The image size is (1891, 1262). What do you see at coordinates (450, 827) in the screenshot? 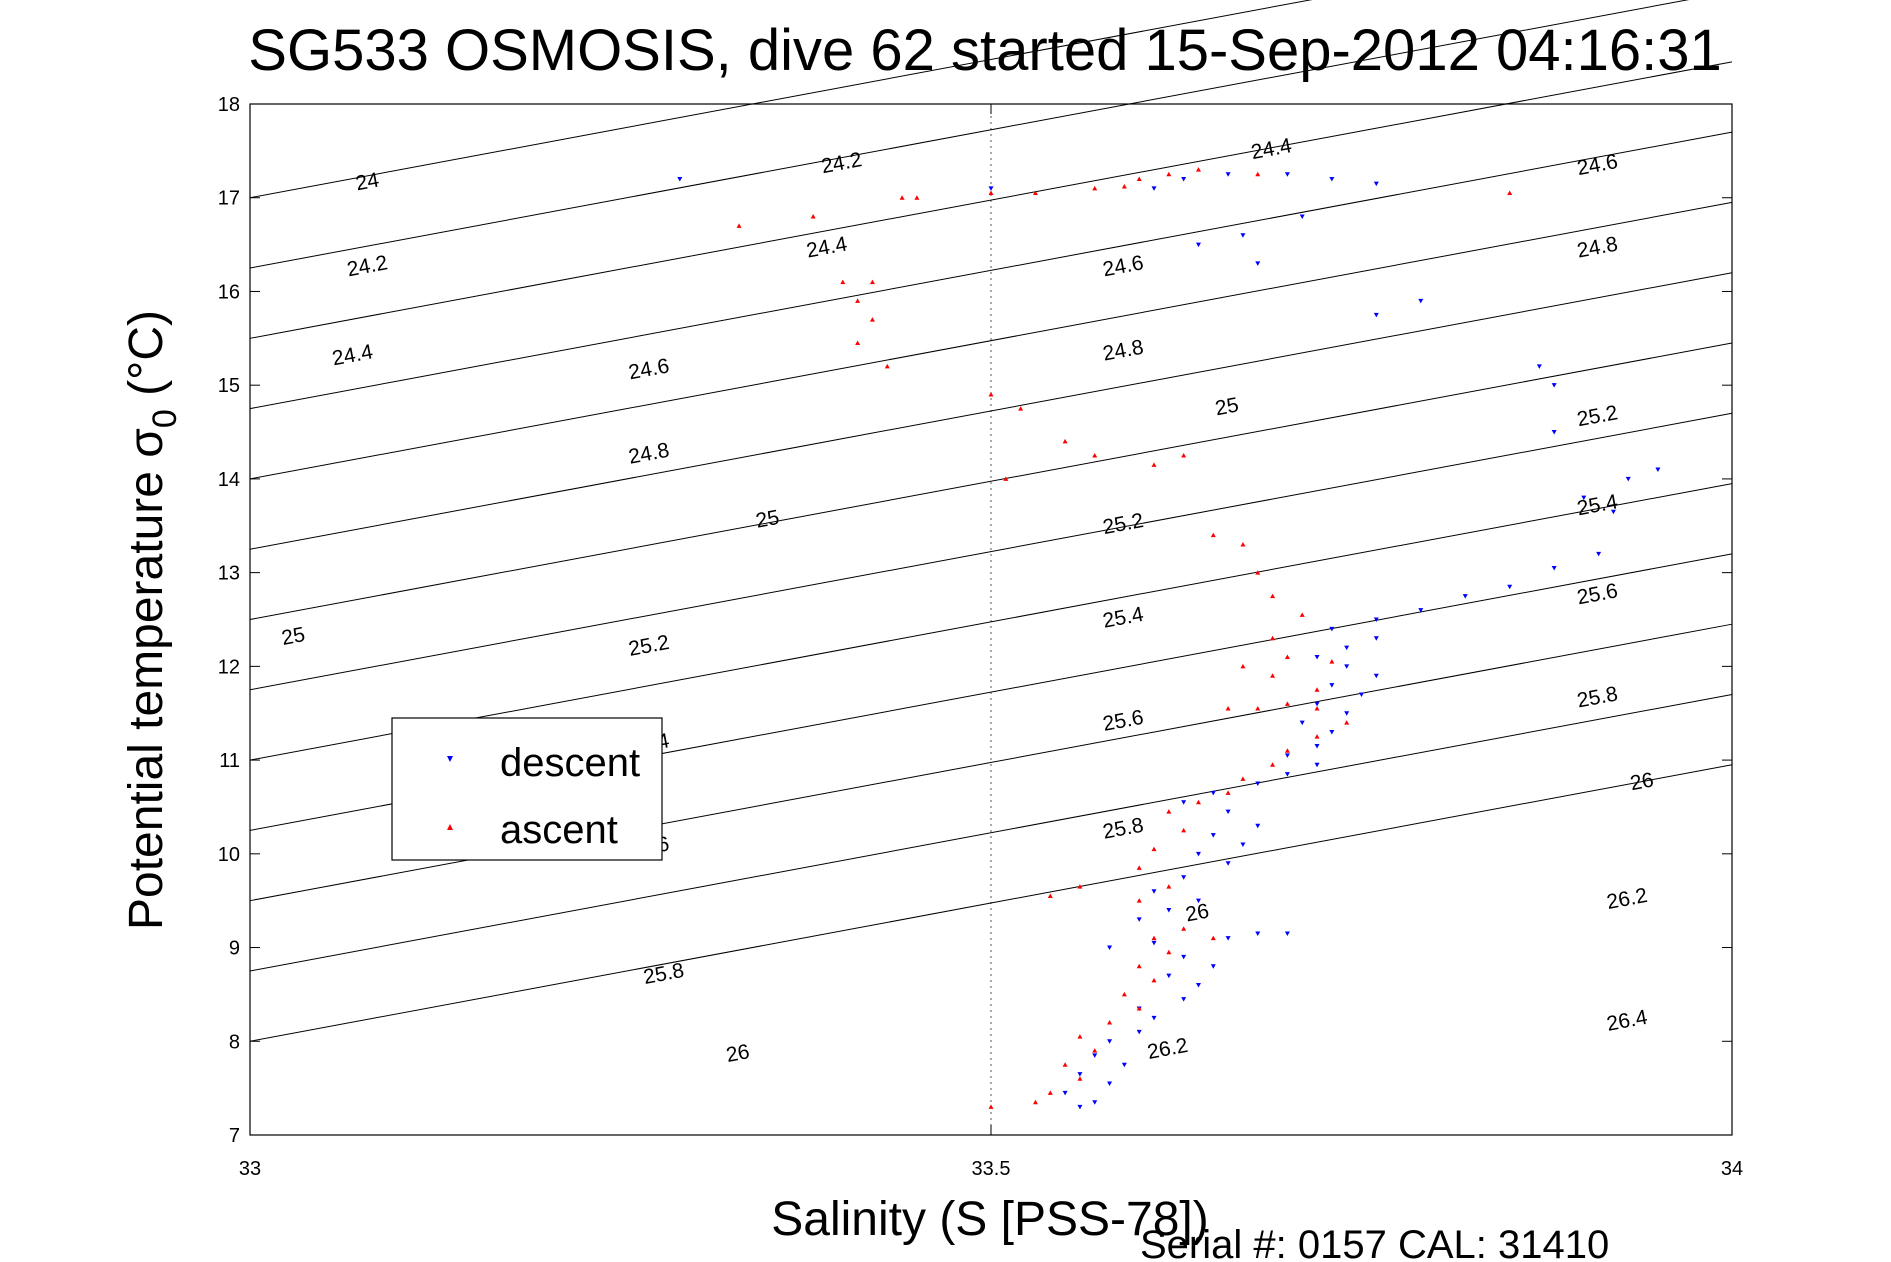
I see `legend-marker-ascent` at bounding box center [450, 827].